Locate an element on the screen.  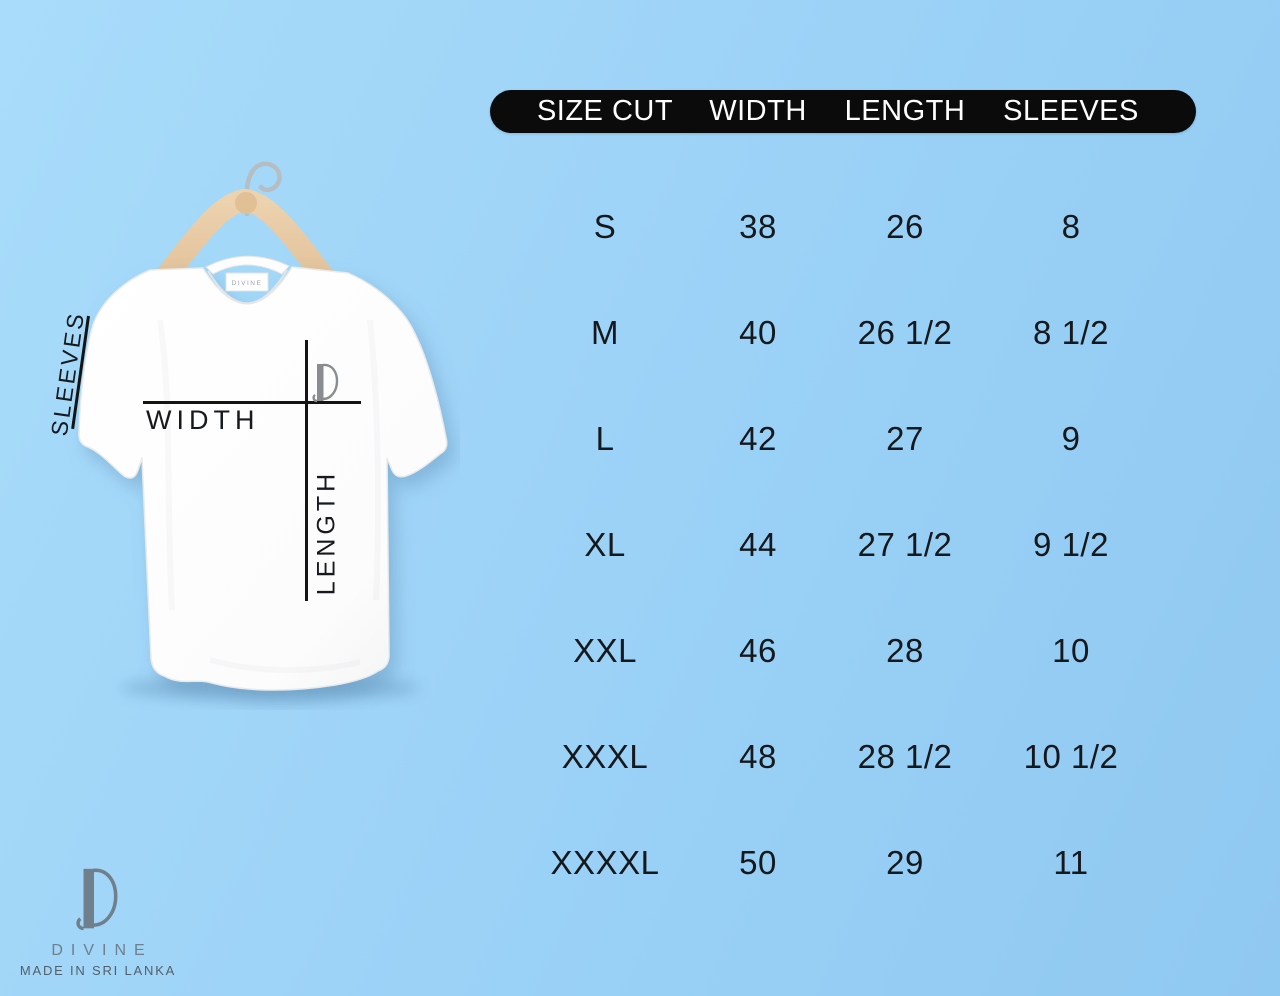
header-length: LENGTH is located at coordinates (905, 111).